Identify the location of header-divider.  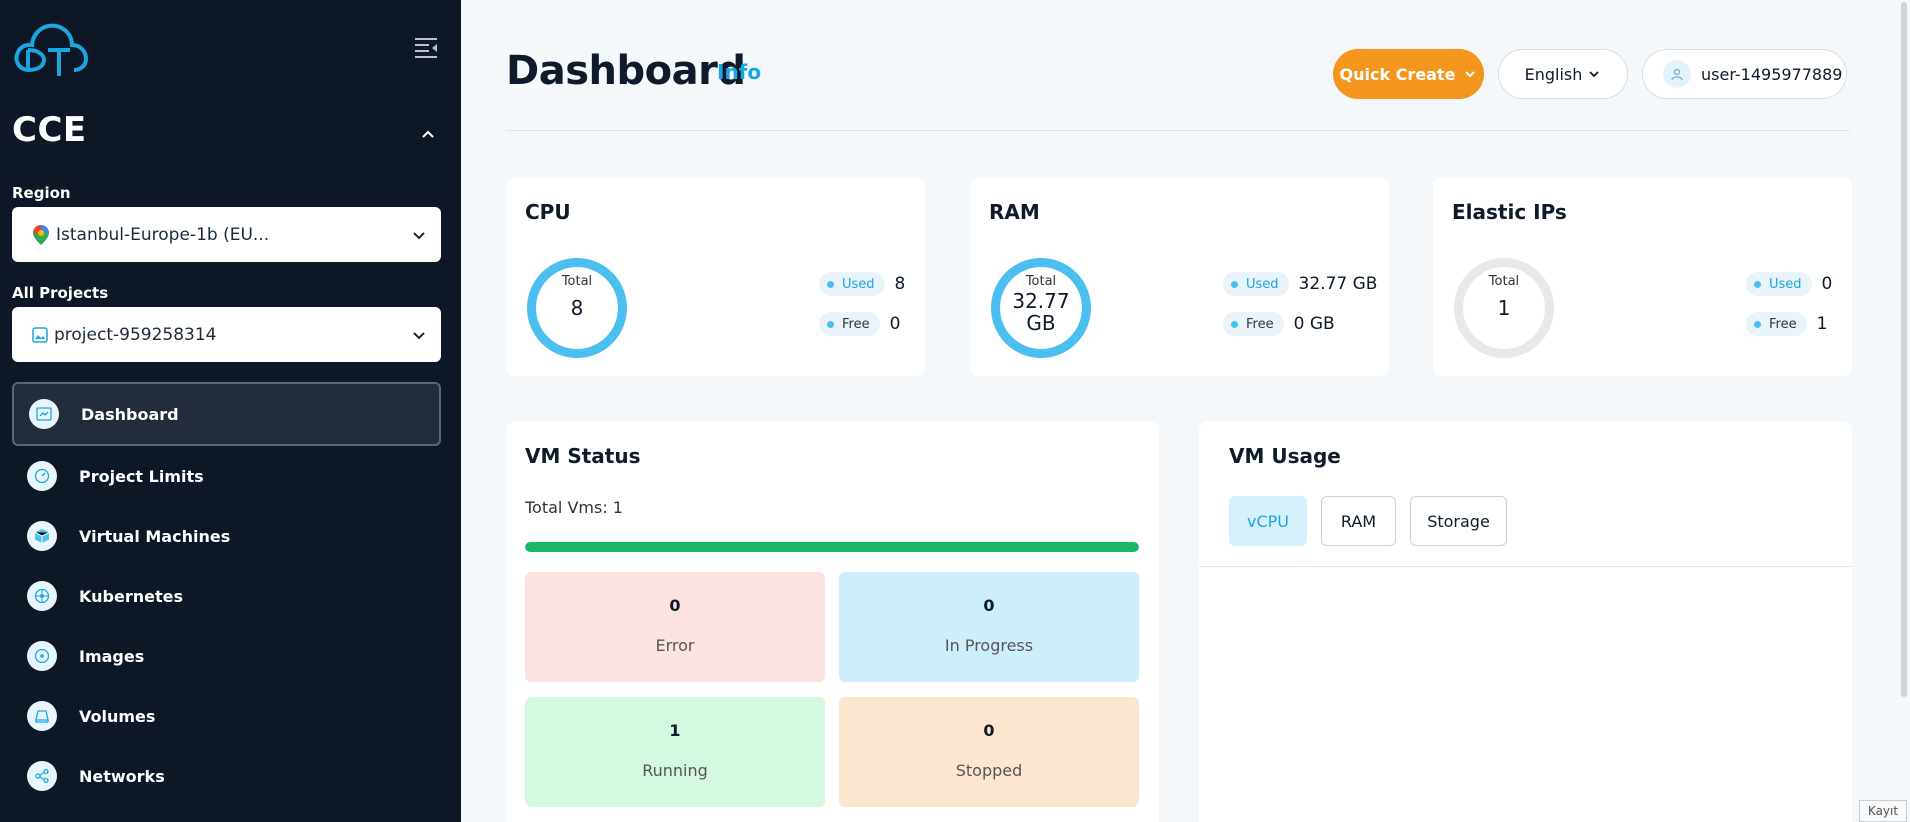
(1178, 130).